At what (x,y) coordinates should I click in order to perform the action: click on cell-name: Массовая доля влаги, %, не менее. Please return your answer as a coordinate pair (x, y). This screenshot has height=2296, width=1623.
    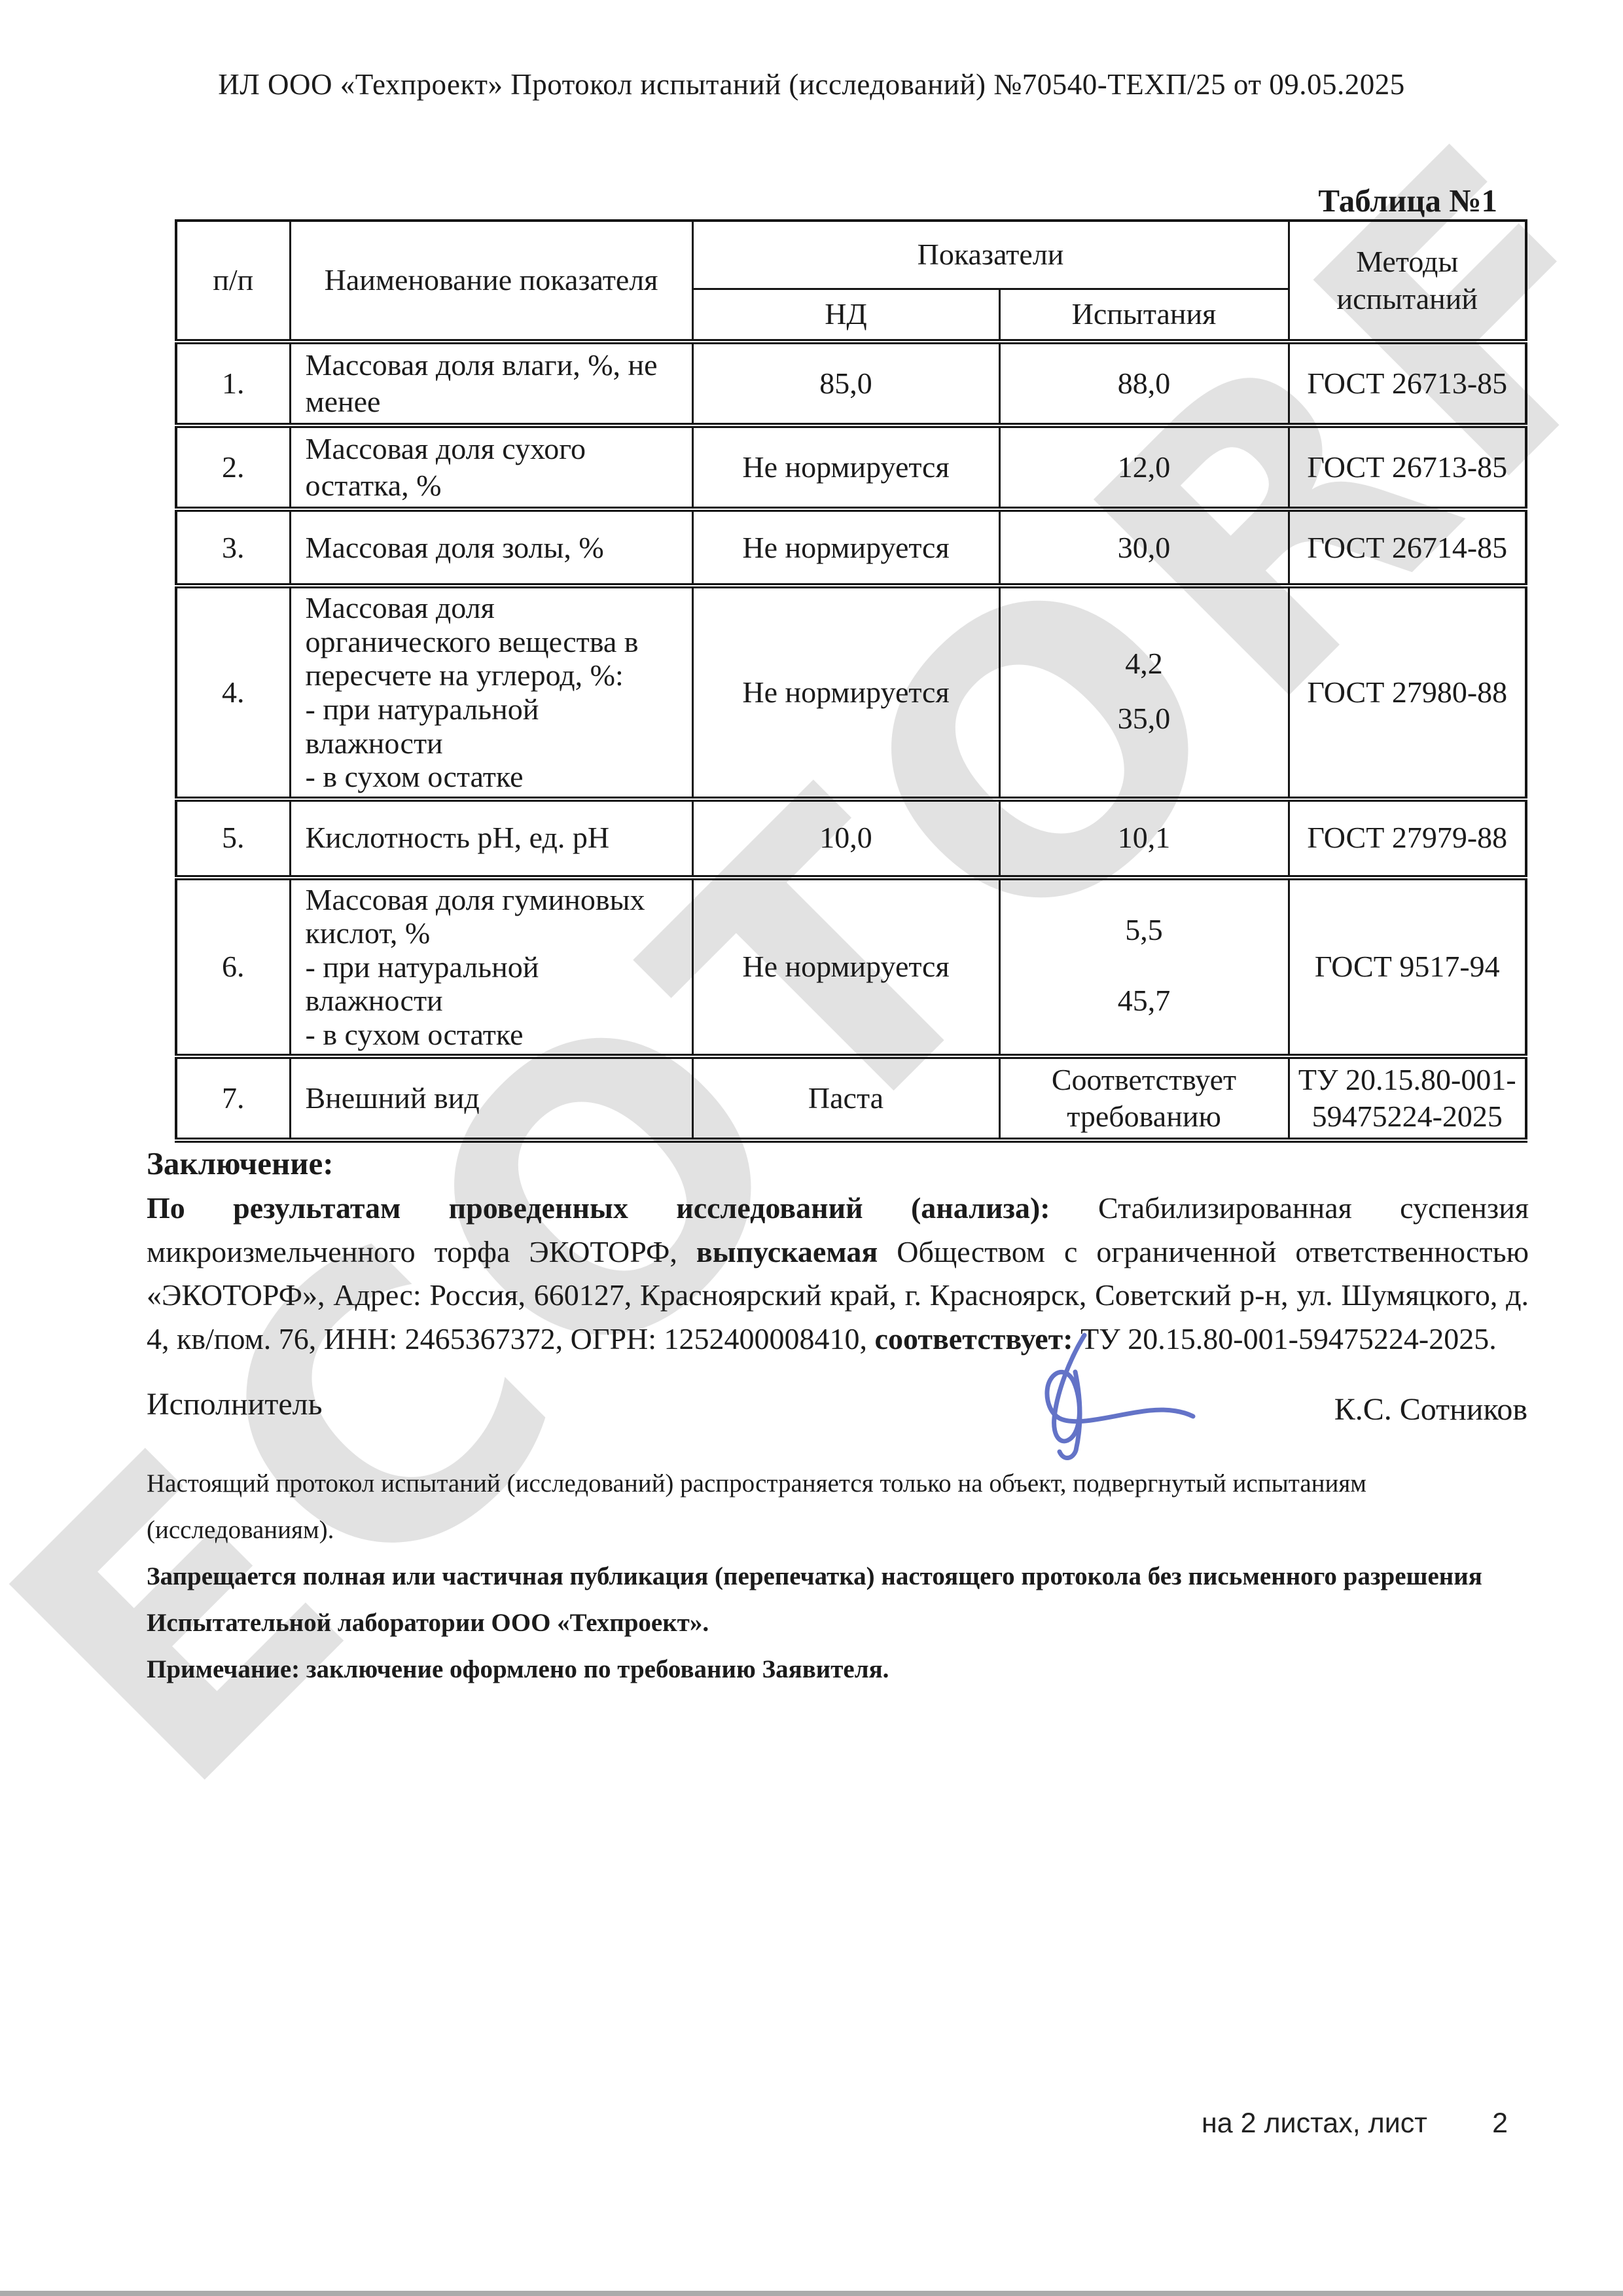
    Looking at the image, I should click on (491, 382).